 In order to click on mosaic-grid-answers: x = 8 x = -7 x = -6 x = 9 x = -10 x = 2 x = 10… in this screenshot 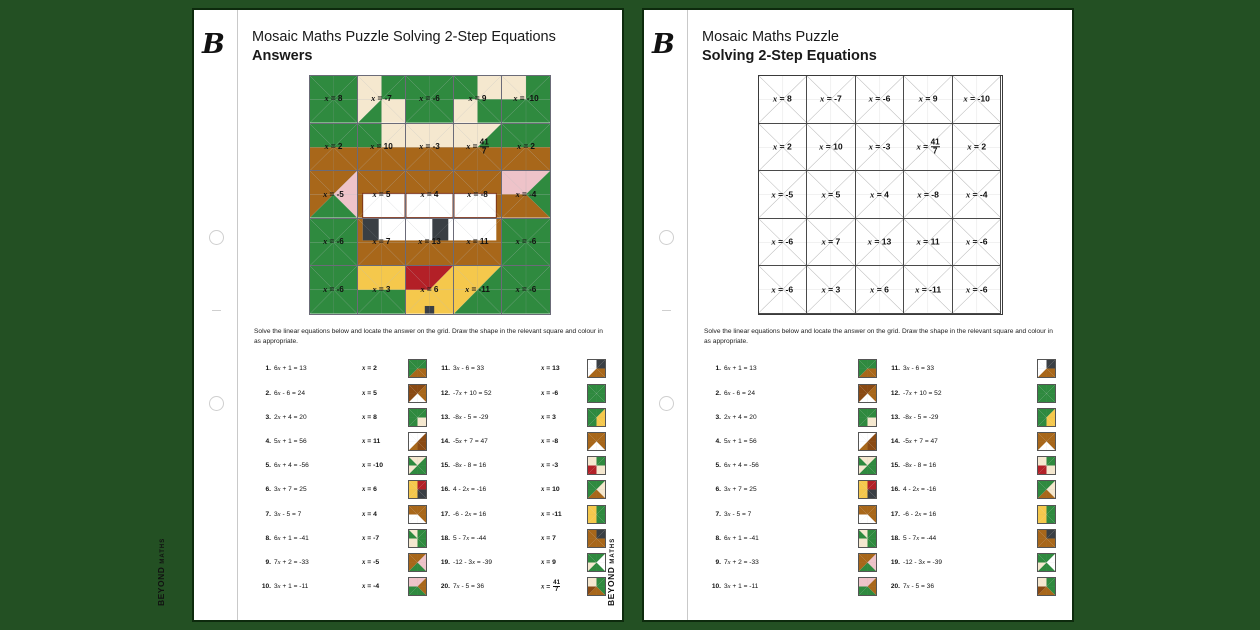, I will do `click(430, 195)`.